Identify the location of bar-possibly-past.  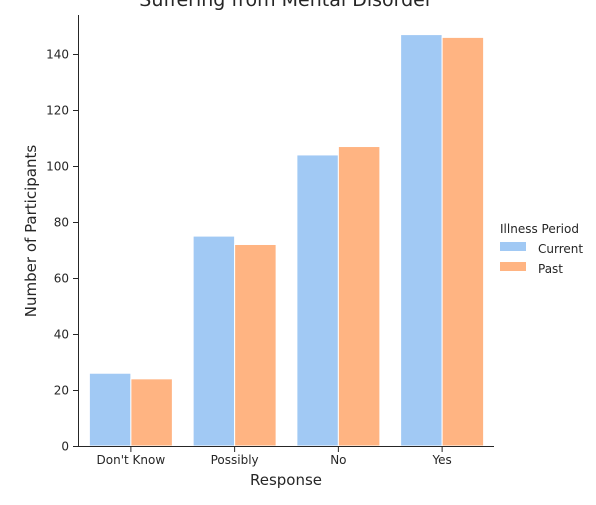
(255, 345).